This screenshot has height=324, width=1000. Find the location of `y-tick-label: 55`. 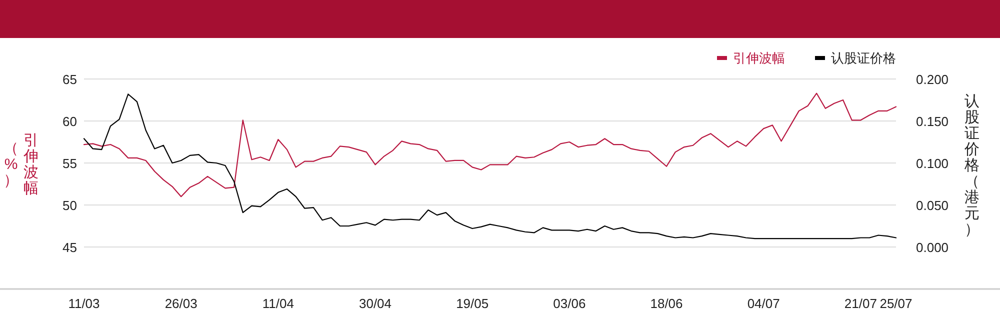

y-tick-label: 55 is located at coordinates (69, 163).